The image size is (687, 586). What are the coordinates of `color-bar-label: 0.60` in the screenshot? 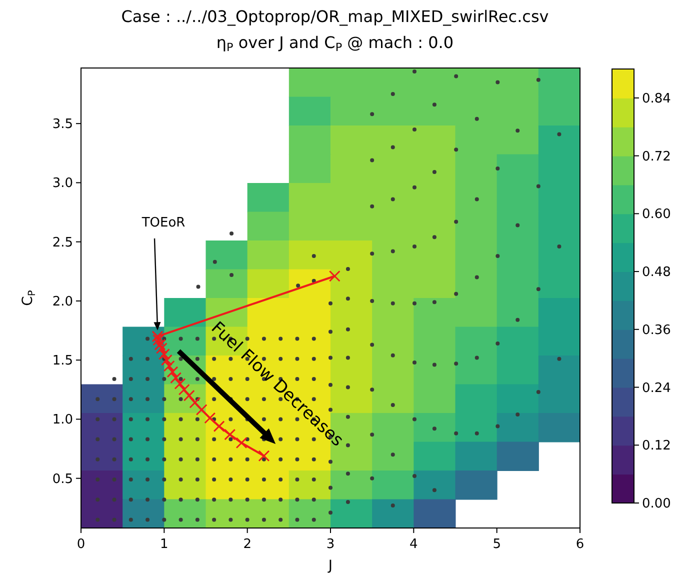 It's located at (656, 214).